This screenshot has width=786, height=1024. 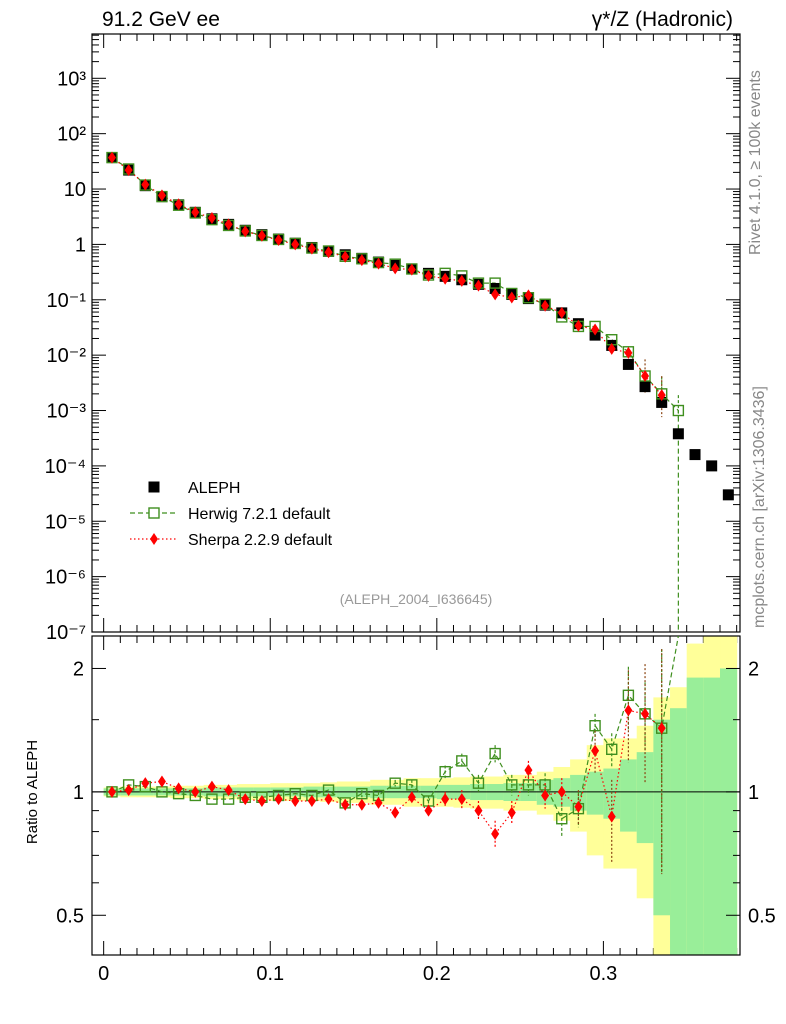 I want to click on ratio-y-tick-label-right: 1, so click(x=753, y=793).